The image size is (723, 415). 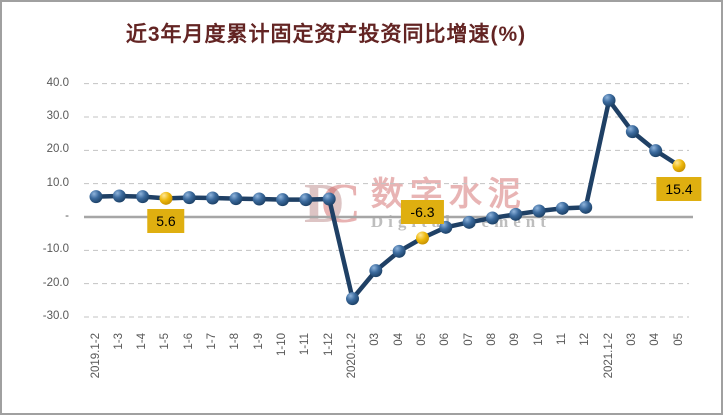 What do you see at coordinates (445, 339) in the screenshot?
I see `x-tick-label: 06` at bounding box center [445, 339].